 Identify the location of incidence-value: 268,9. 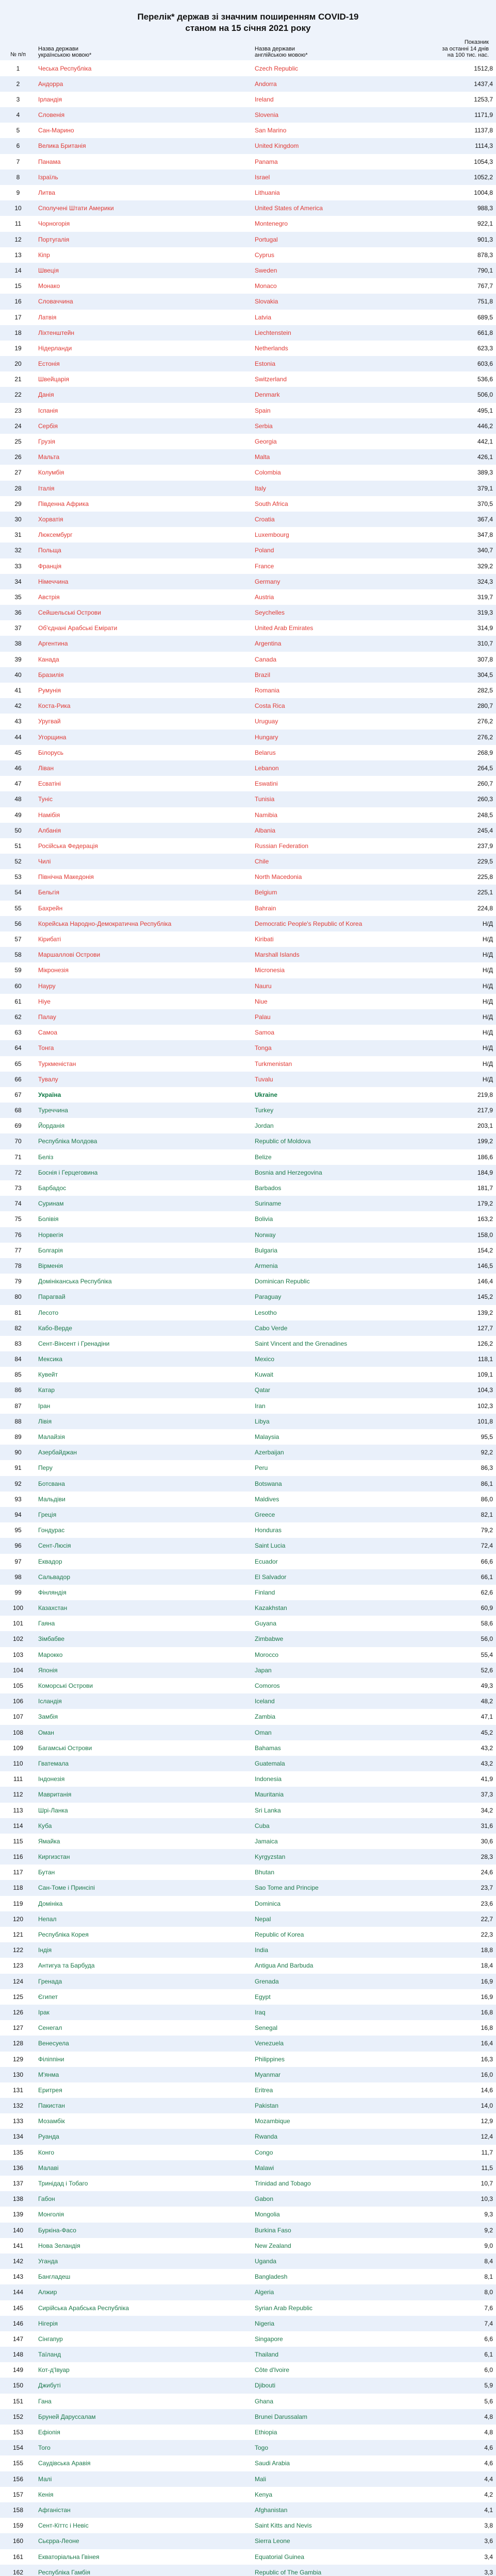
(485, 752).